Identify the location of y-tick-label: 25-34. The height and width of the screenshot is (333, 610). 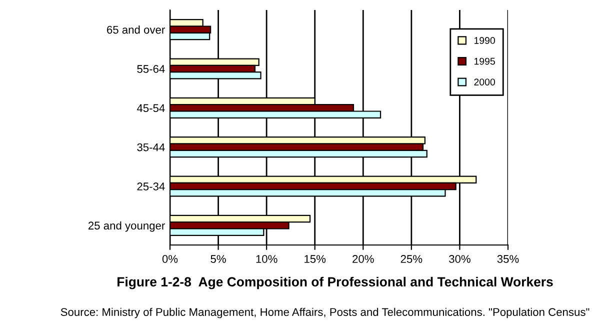
(151, 186).